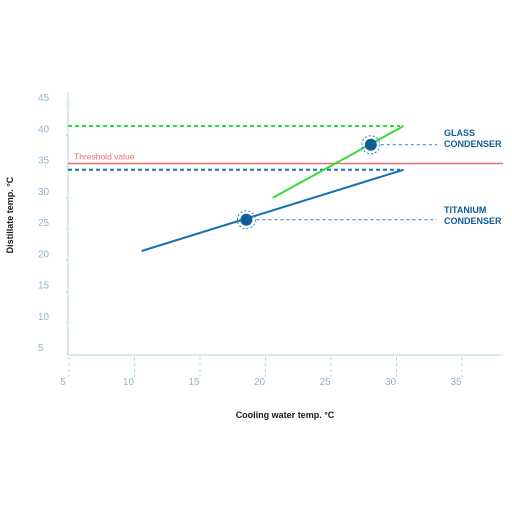  Describe the element at coordinates (44, 286) in the screenshot. I see `y-tick-label: 15` at that location.